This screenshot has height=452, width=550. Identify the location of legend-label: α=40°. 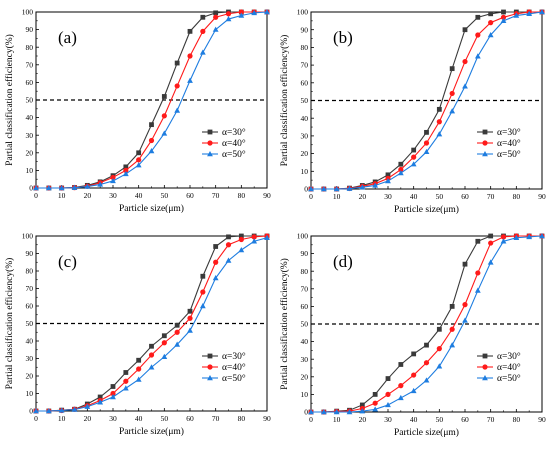
(234, 143).